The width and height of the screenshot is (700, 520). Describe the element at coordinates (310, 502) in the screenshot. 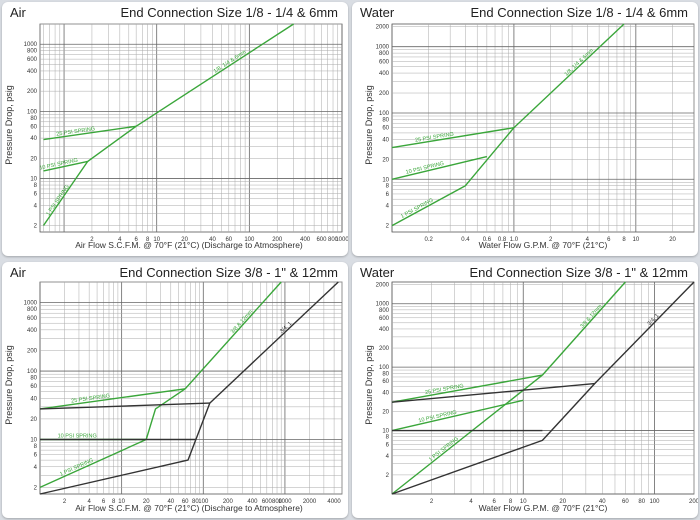

I see `x-tick-label: 2000` at that location.